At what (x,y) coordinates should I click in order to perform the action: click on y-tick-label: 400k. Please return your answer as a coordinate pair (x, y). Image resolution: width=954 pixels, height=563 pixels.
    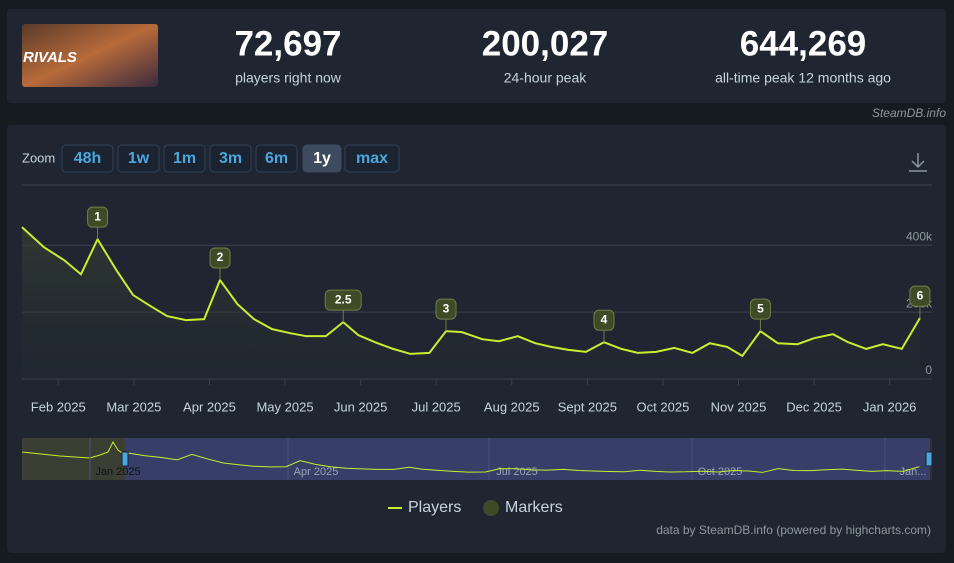
    Looking at the image, I should click on (919, 236).